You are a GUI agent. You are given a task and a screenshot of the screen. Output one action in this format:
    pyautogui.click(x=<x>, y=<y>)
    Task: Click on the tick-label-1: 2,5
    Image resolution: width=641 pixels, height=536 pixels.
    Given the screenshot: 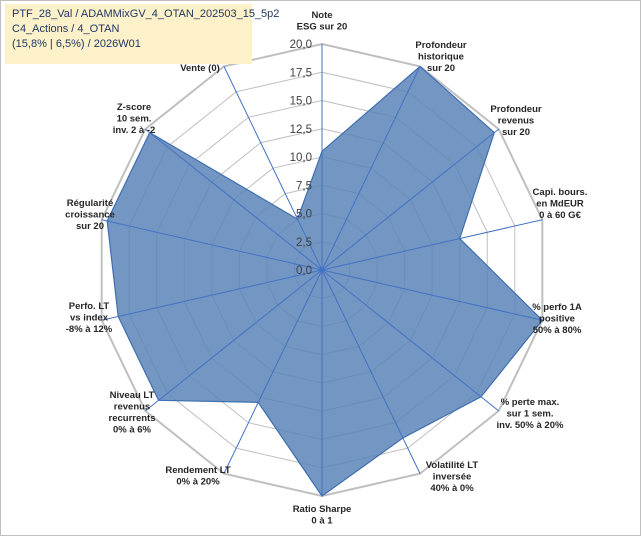 What is the action you would take?
    pyautogui.click(x=304, y=243)
    